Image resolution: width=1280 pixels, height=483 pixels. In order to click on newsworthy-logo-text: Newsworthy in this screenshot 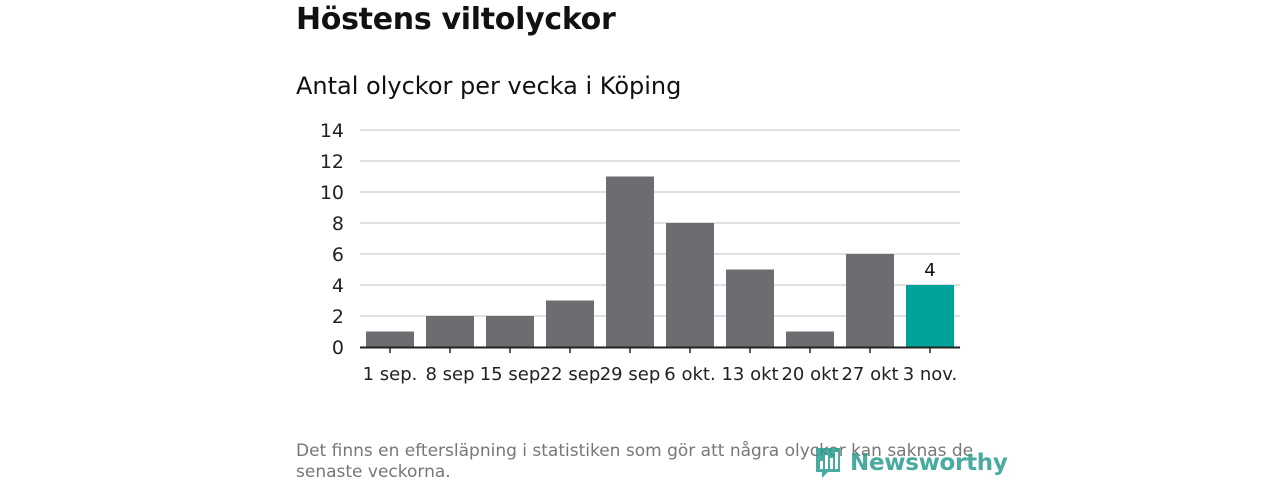, I will do `click(929, 463)`.